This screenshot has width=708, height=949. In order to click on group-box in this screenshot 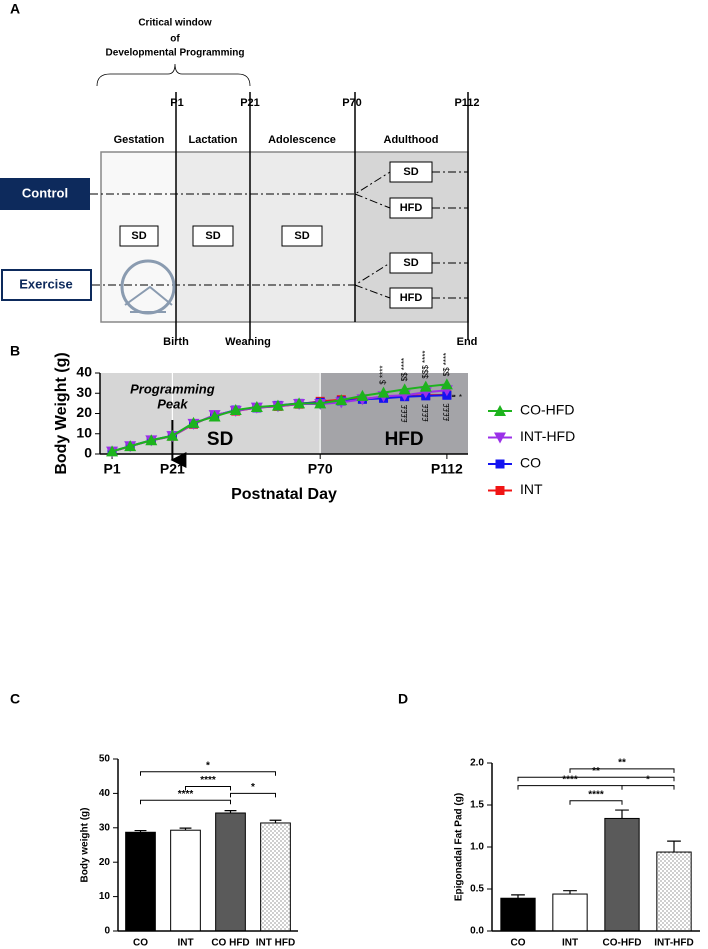, I will do `click(45, 194)`.